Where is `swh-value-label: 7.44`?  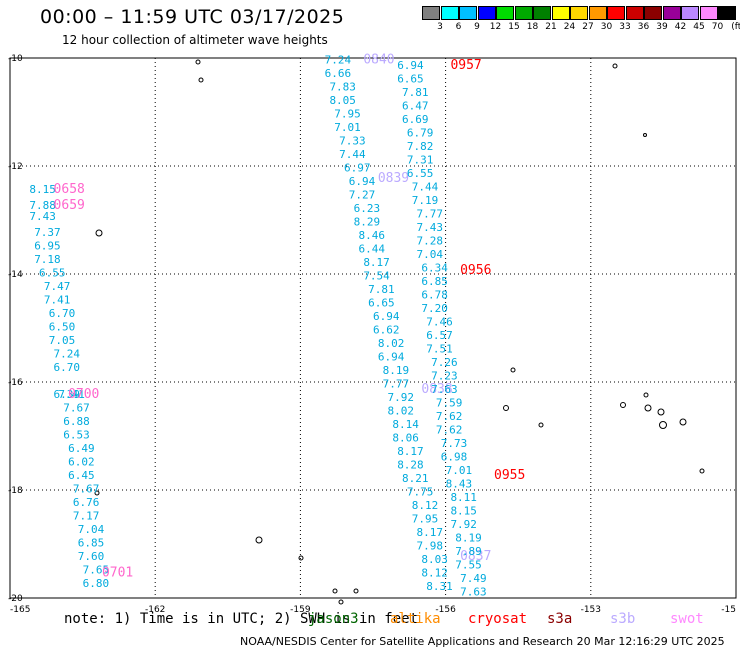 swh-value-label: 7.44 is located at coordinates (352, 154).